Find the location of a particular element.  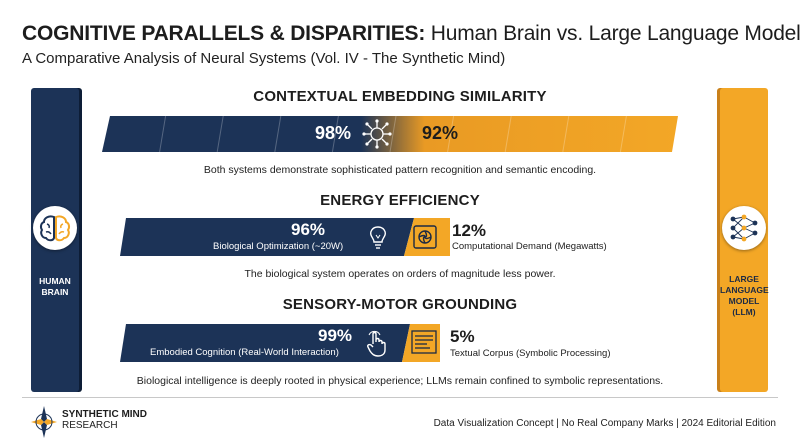

grounding-bar-graphic is located at coordinates (280, 343).